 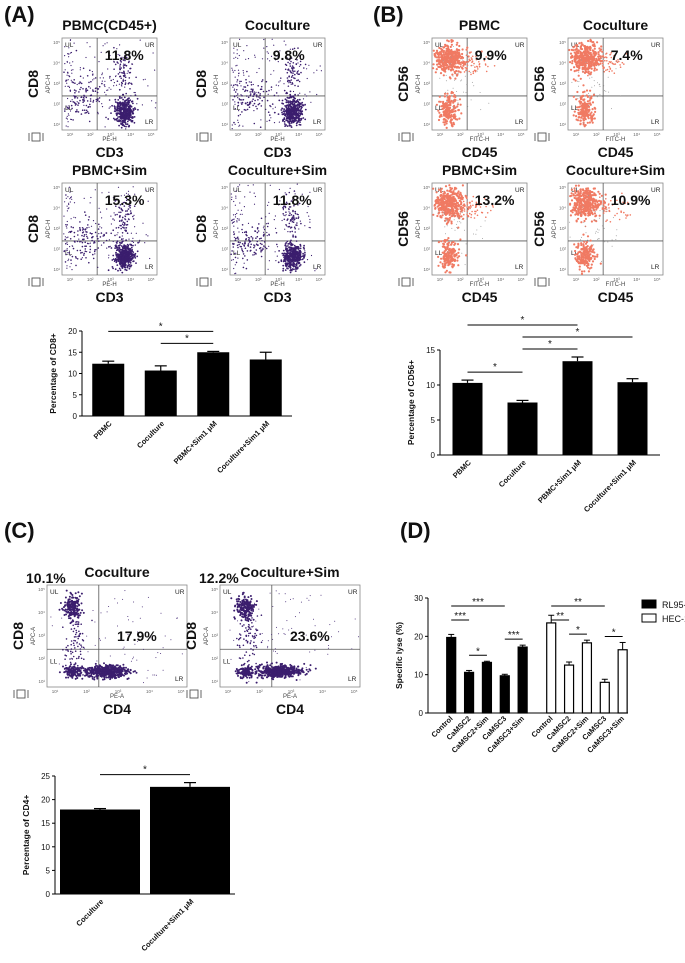 What do you see at coordinates (109, 25) in the screenshot?
I see `flow-plot-title: PBMC(CD45+)` at bounding box center [109, 25].